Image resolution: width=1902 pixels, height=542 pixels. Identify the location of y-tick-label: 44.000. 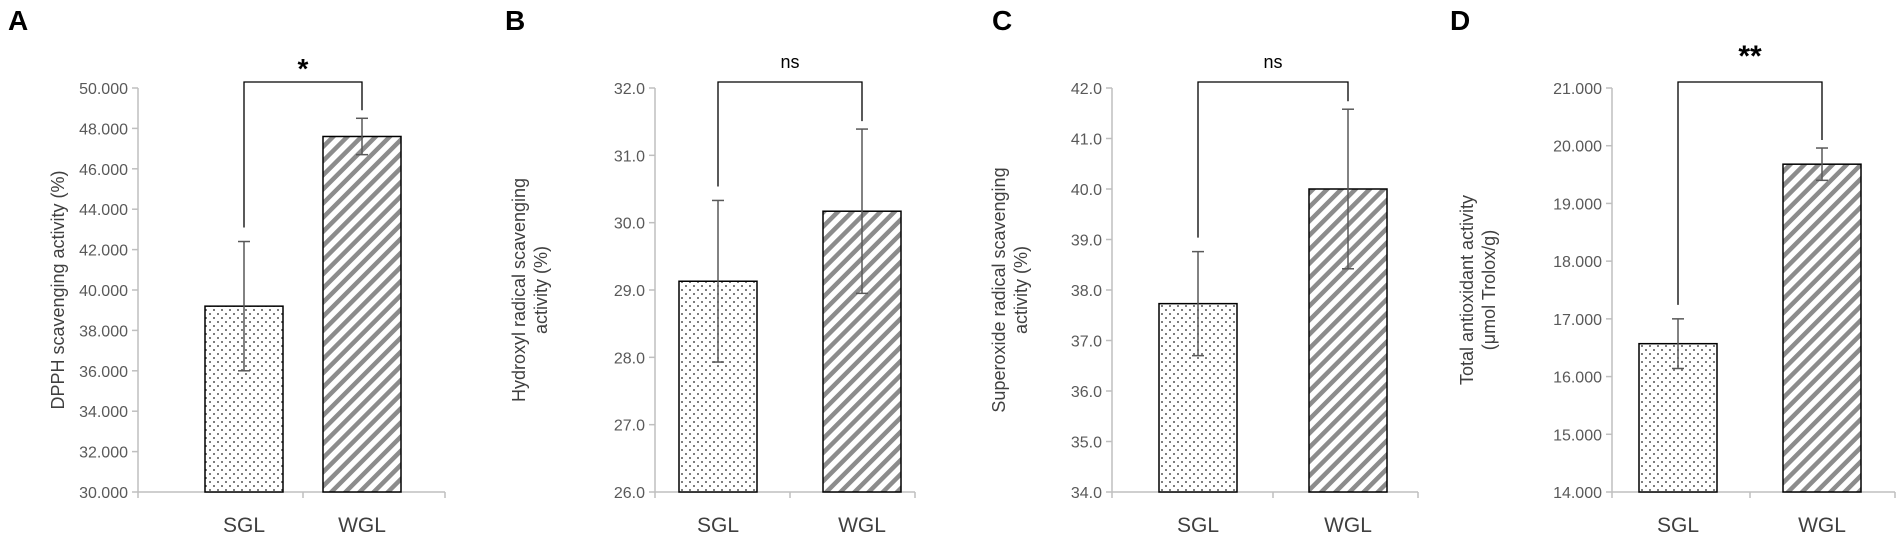
(103, 210).